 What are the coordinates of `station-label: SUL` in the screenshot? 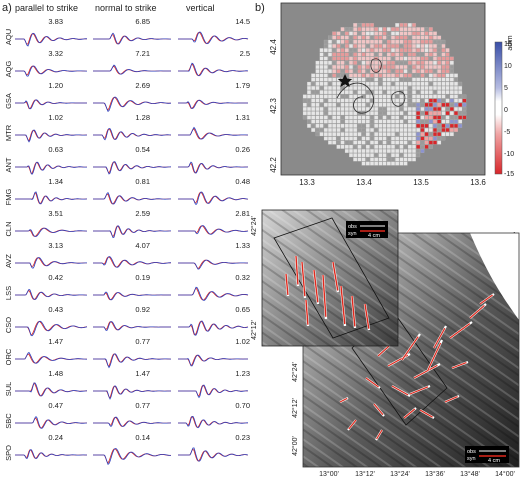 It's located at (8, 389).